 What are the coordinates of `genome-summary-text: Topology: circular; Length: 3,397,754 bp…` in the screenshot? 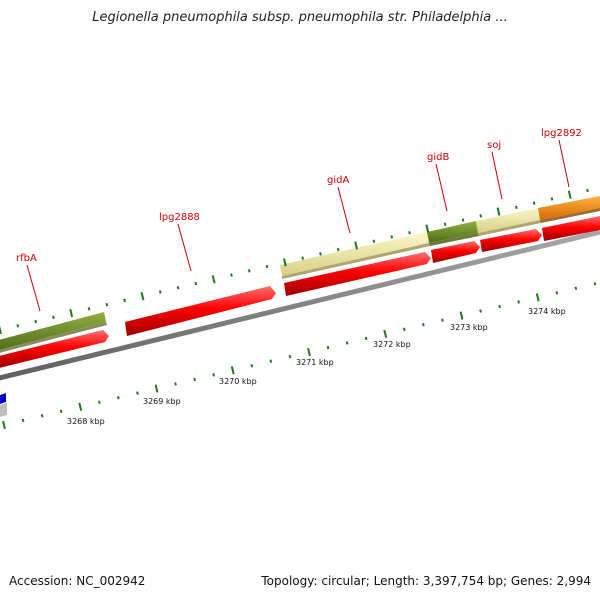 It's located at (426, 581).